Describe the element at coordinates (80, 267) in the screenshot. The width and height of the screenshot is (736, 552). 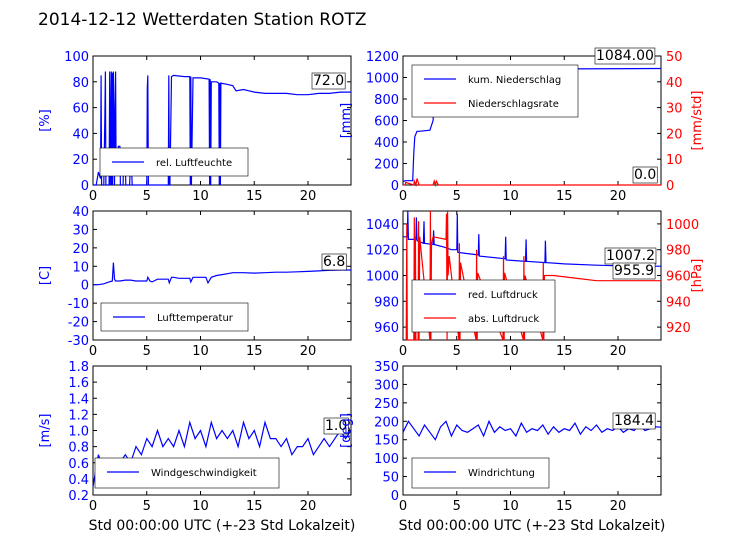
I see `y-tick-label: 10` at that location.